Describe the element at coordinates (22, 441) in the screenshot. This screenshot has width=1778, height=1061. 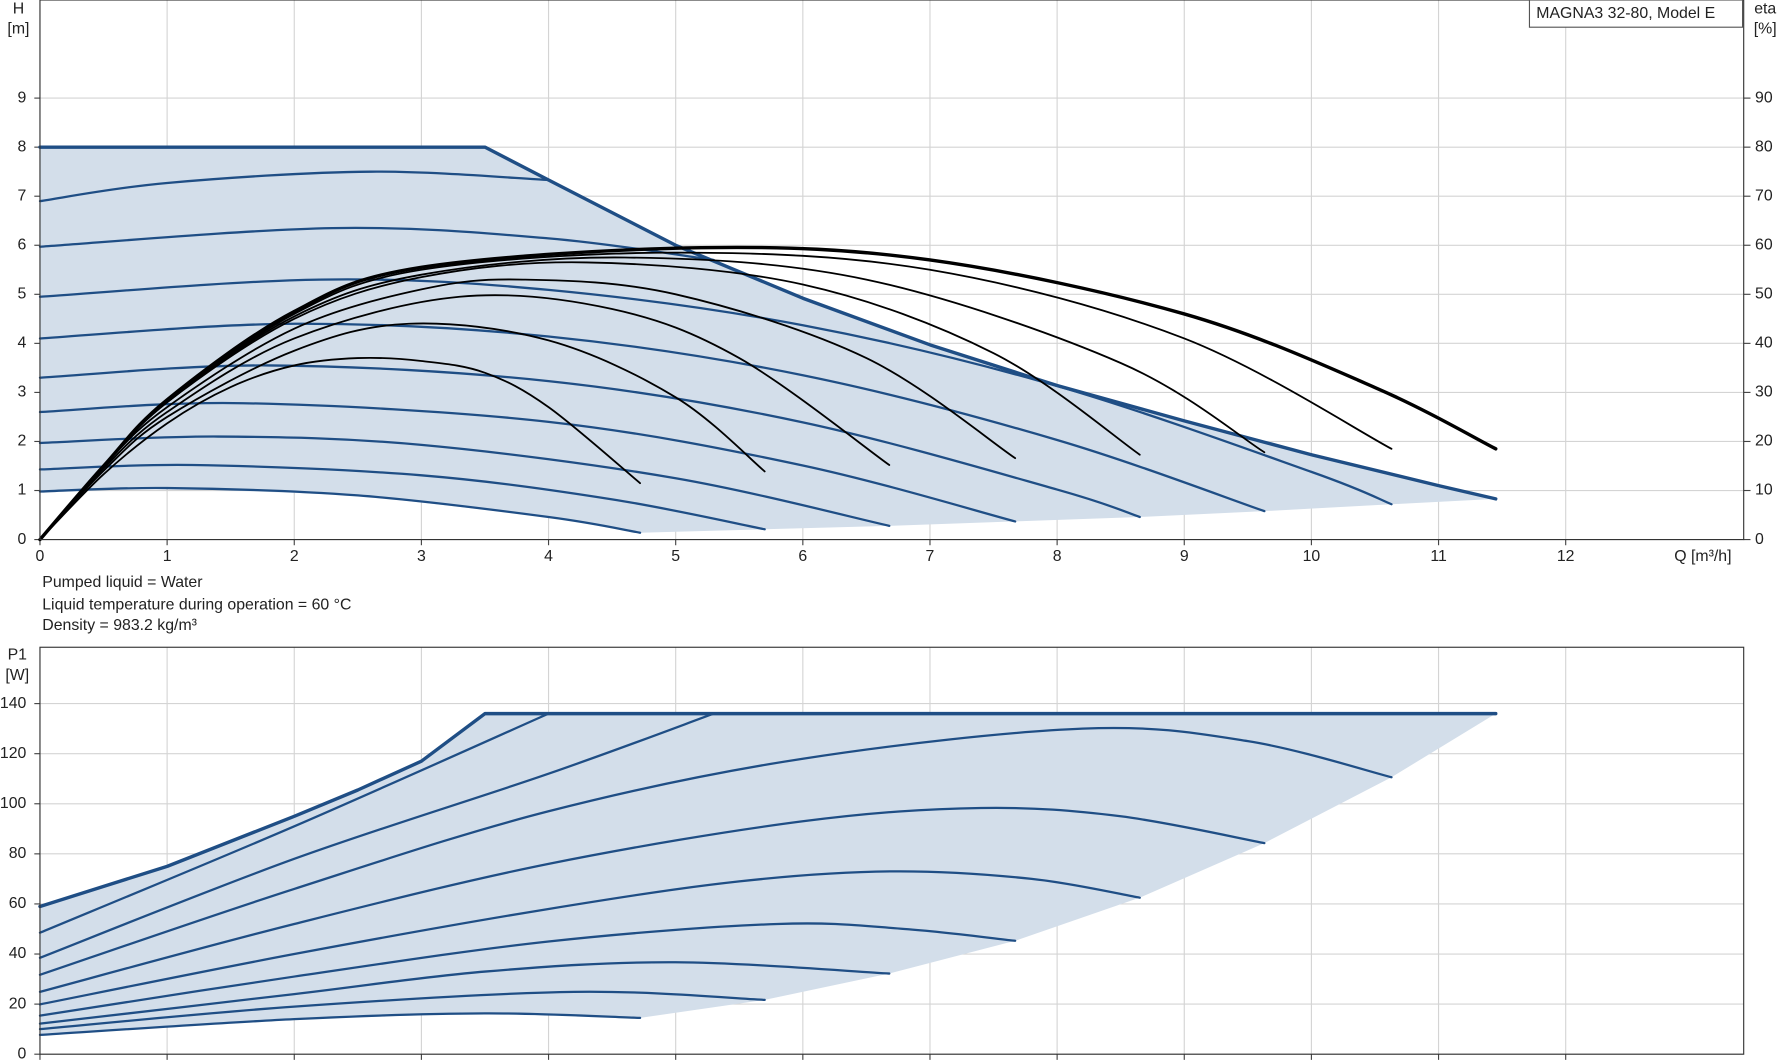
I see `y-tick-label: 2` at that location.